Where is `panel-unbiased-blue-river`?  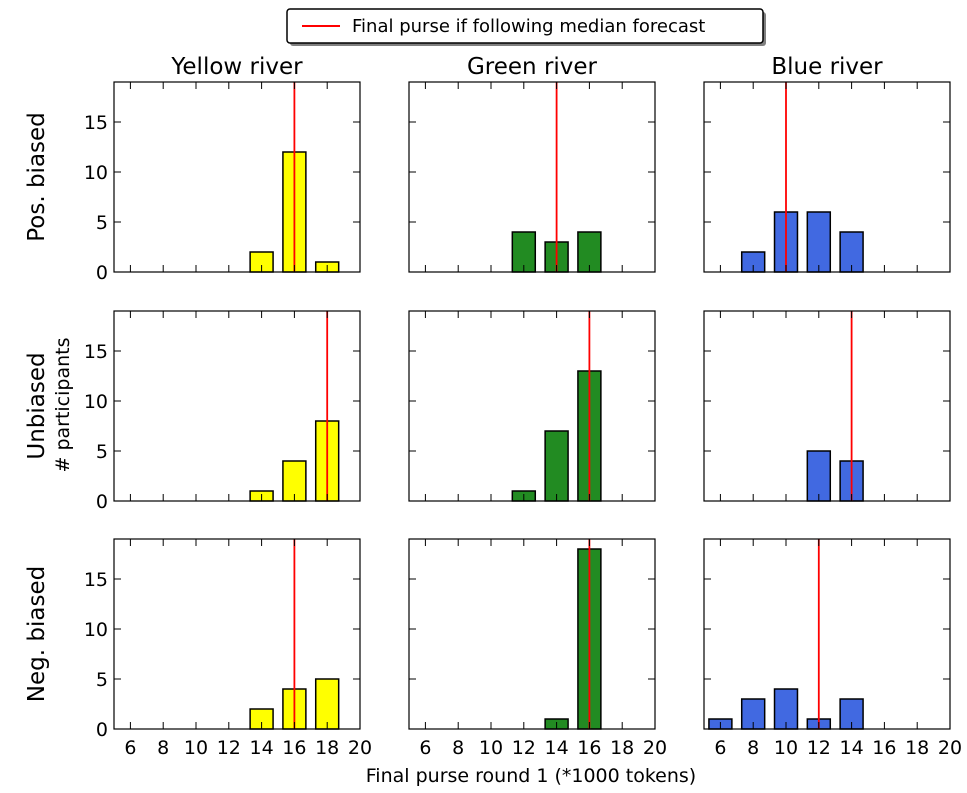 panel-unbiased-blue-river is located at coordinates (827, 406).